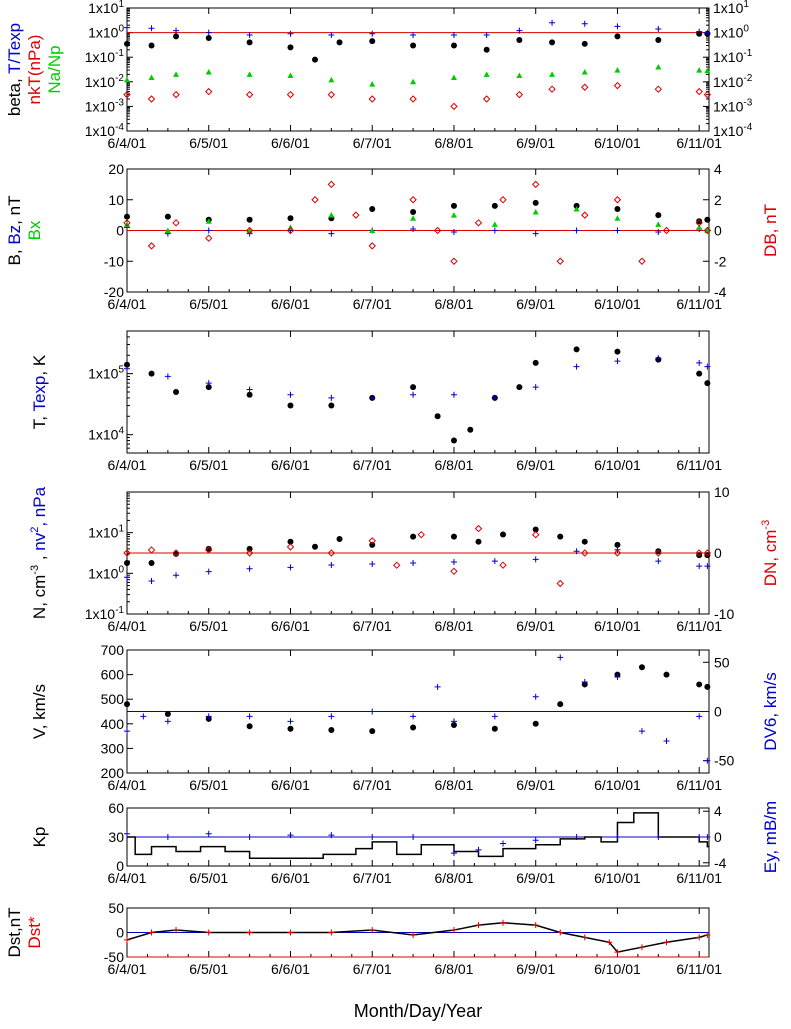 The width and height of the screenshot is (791, 1029). Describe the element at coordinates (770, 711) in the screenshot. I see `y-axis-label-right-part-0: DV6, km/s` at that location.